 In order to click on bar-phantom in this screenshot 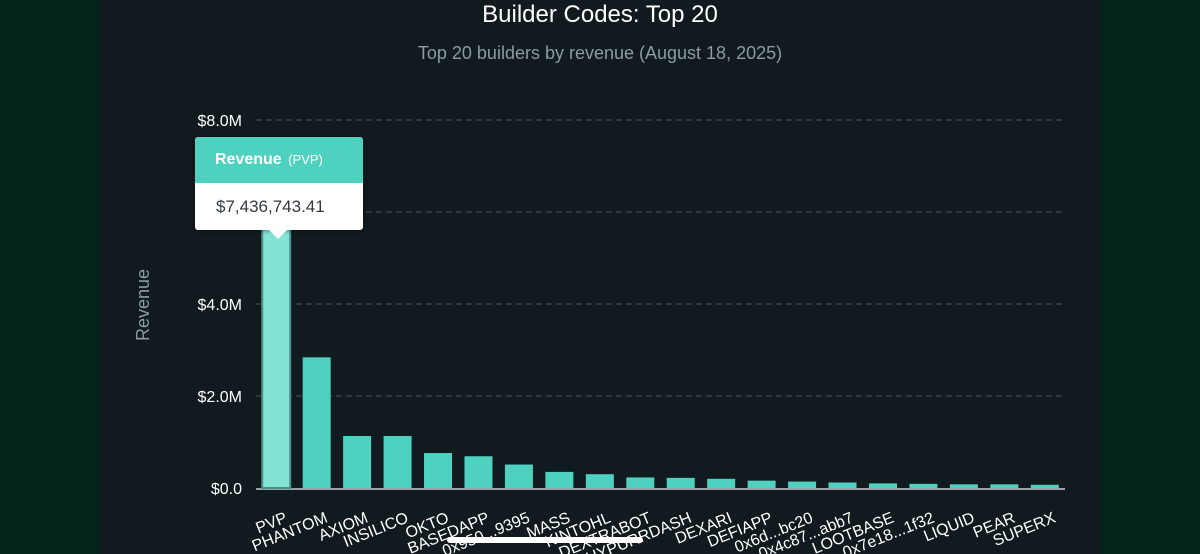, I will do `click(316, 422)`.